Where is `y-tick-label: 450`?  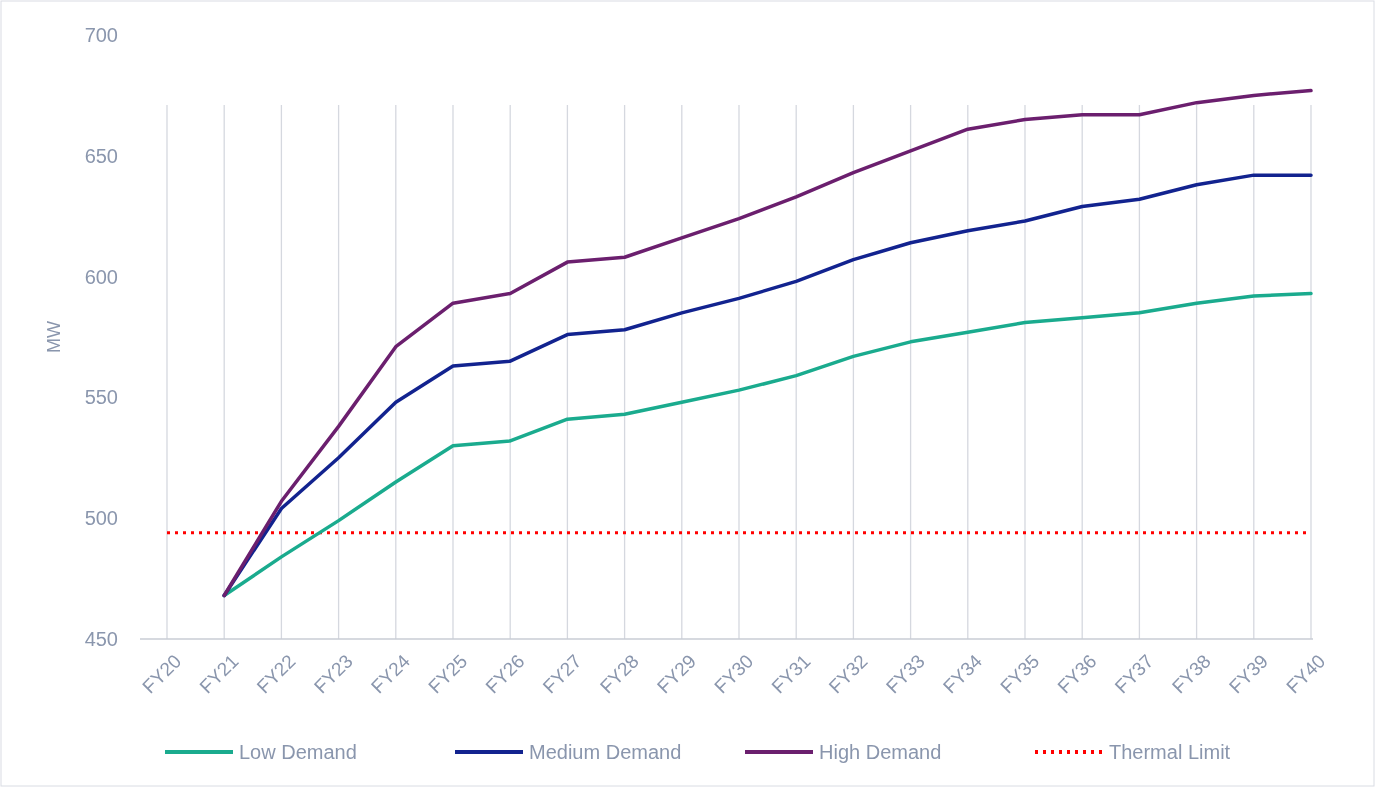
y-tick-label: 450 is located at coordinates (101, 639).